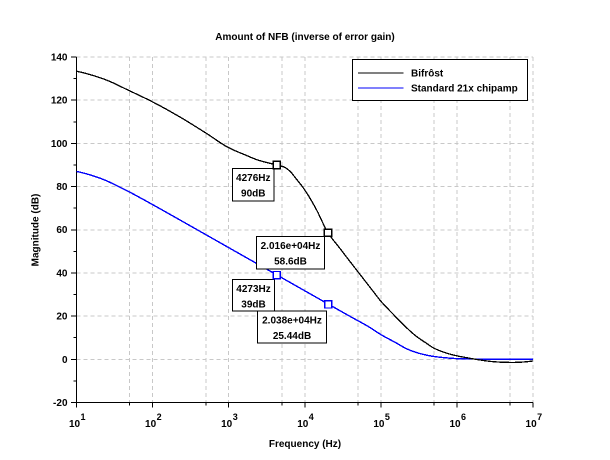  Describe the element at coordinates (463, 417) in the screenshot. I see `svg-text: 6` at that location.